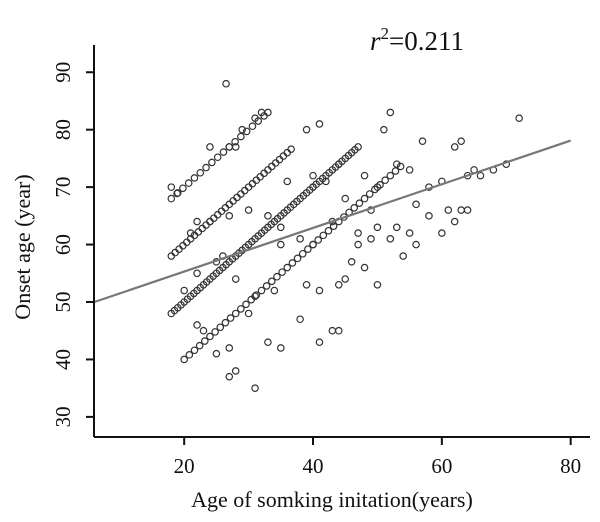 This screenshot has width=600, height=522. Describe the element at coordinates (63, 359) in the screenshot. I see `y-tick-label: 40` at that location.